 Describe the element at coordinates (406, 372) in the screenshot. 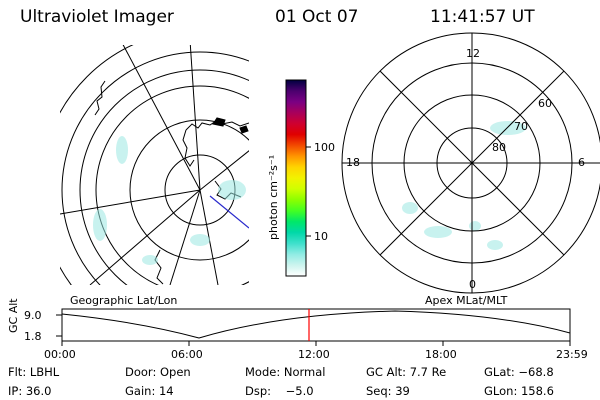

I see `info-gc-alt: GC Alt: 7.7 Re` at that location.